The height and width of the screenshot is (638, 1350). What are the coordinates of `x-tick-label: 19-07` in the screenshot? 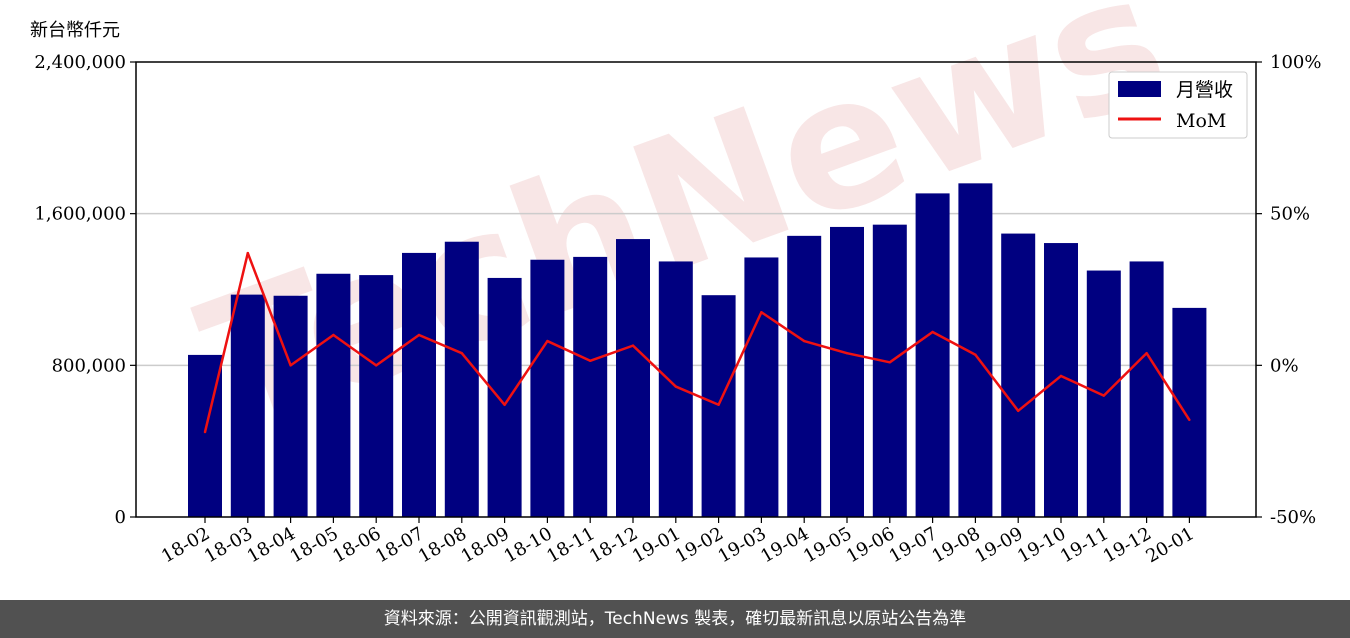 It's located at (913, 545).